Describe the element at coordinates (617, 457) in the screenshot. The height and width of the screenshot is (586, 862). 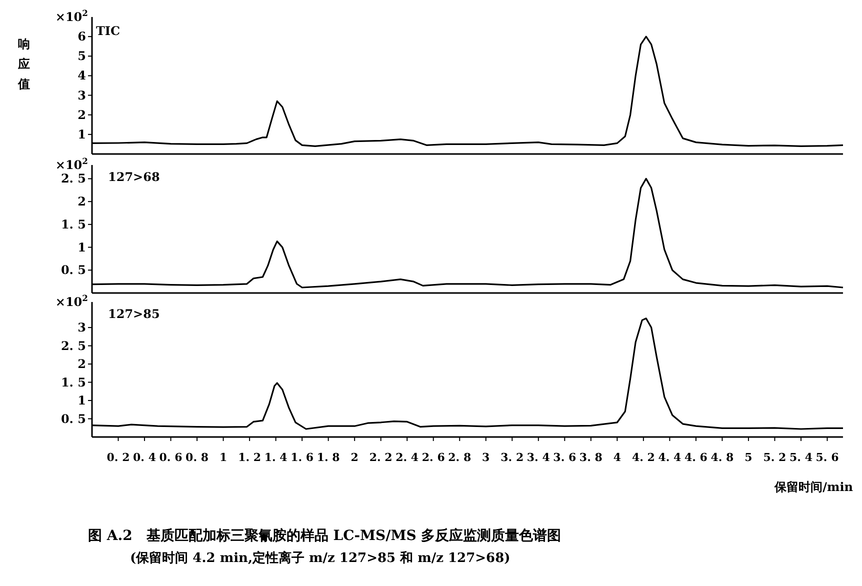
I see `x-tick-label: 4` at that location.